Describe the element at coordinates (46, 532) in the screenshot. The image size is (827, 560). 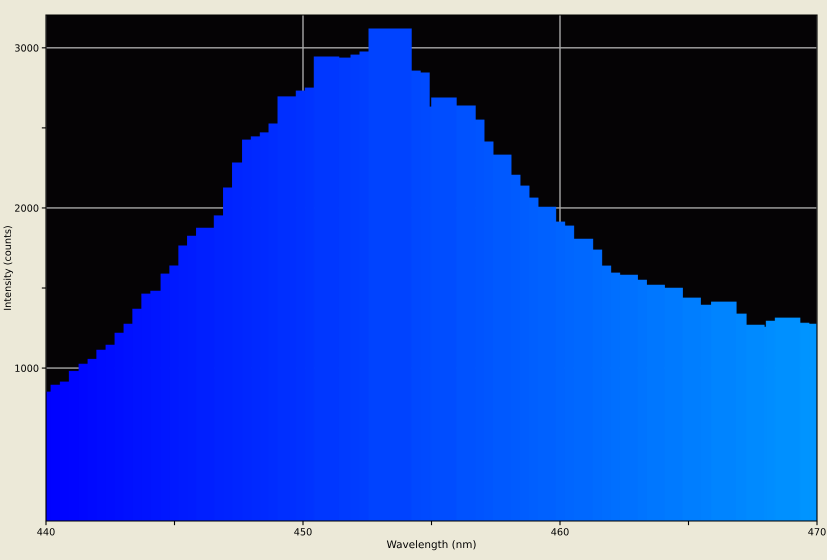
I see `x-tick-label: 440` at that location.